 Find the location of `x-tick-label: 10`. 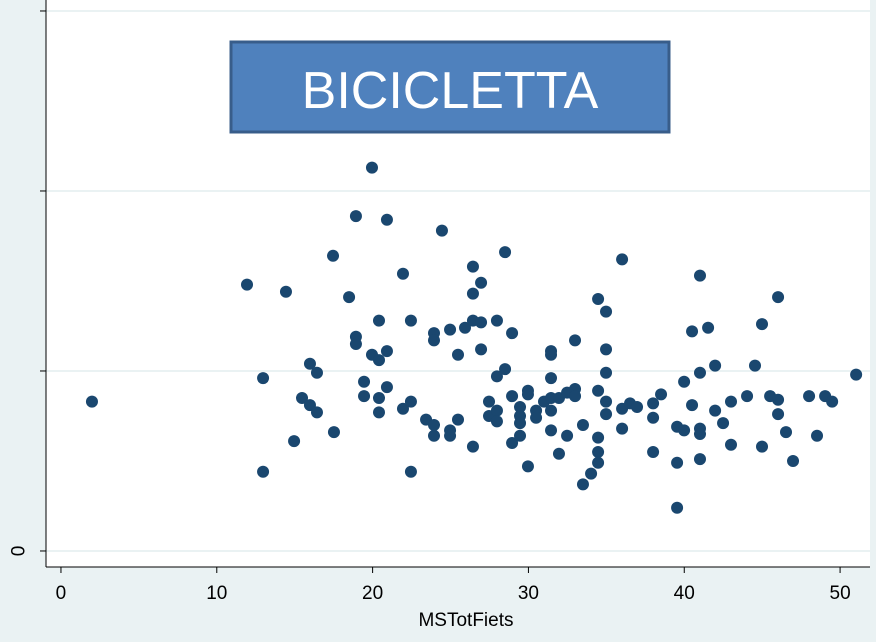

x-tick-label: 10 is located at coordinates (216, 593).